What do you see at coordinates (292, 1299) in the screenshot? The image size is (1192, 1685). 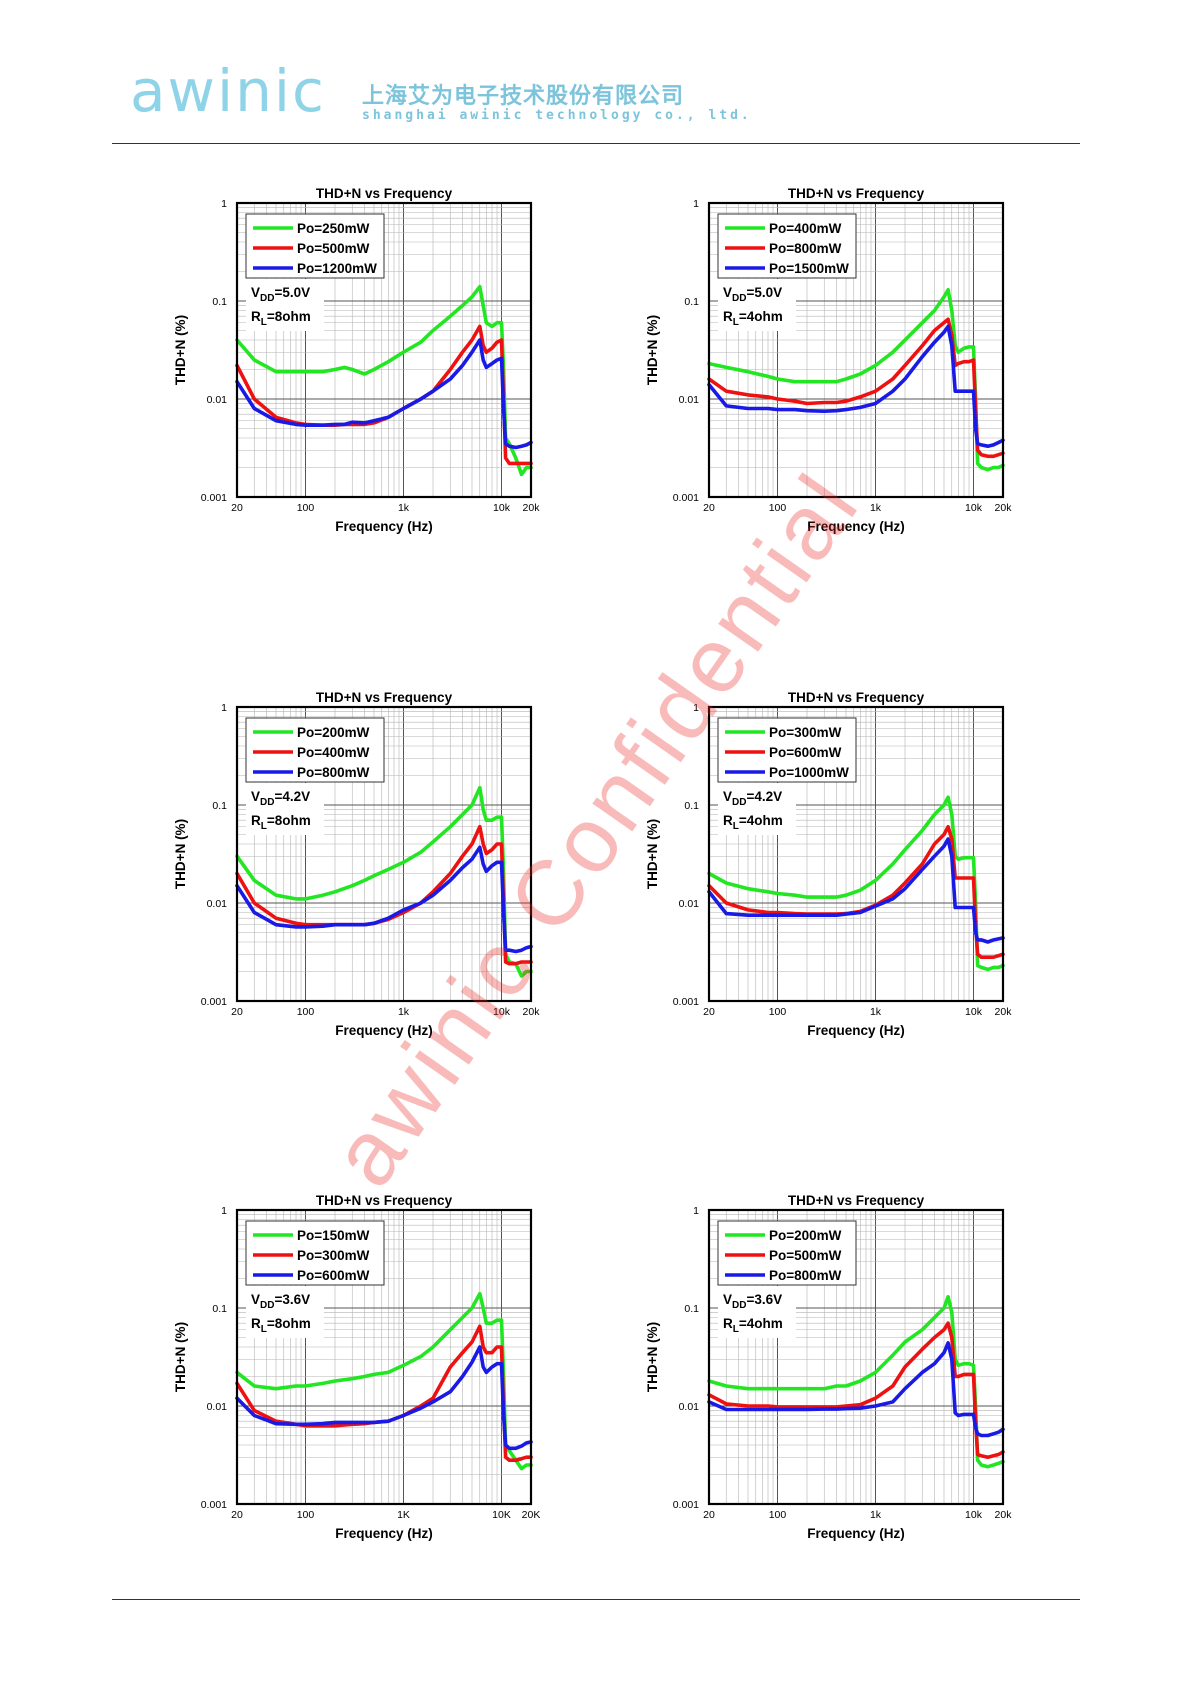 I see `vdd-value: =3.6V` at bounding box center [292, 1299].